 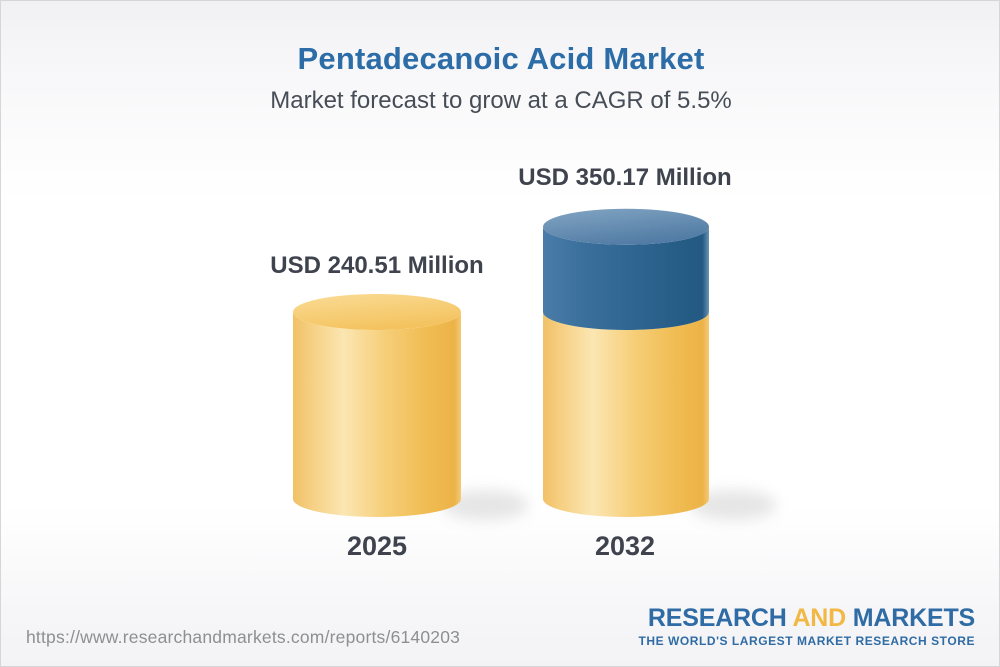 I want to click on cylinder-2025-top, so click(x=377, y=312).